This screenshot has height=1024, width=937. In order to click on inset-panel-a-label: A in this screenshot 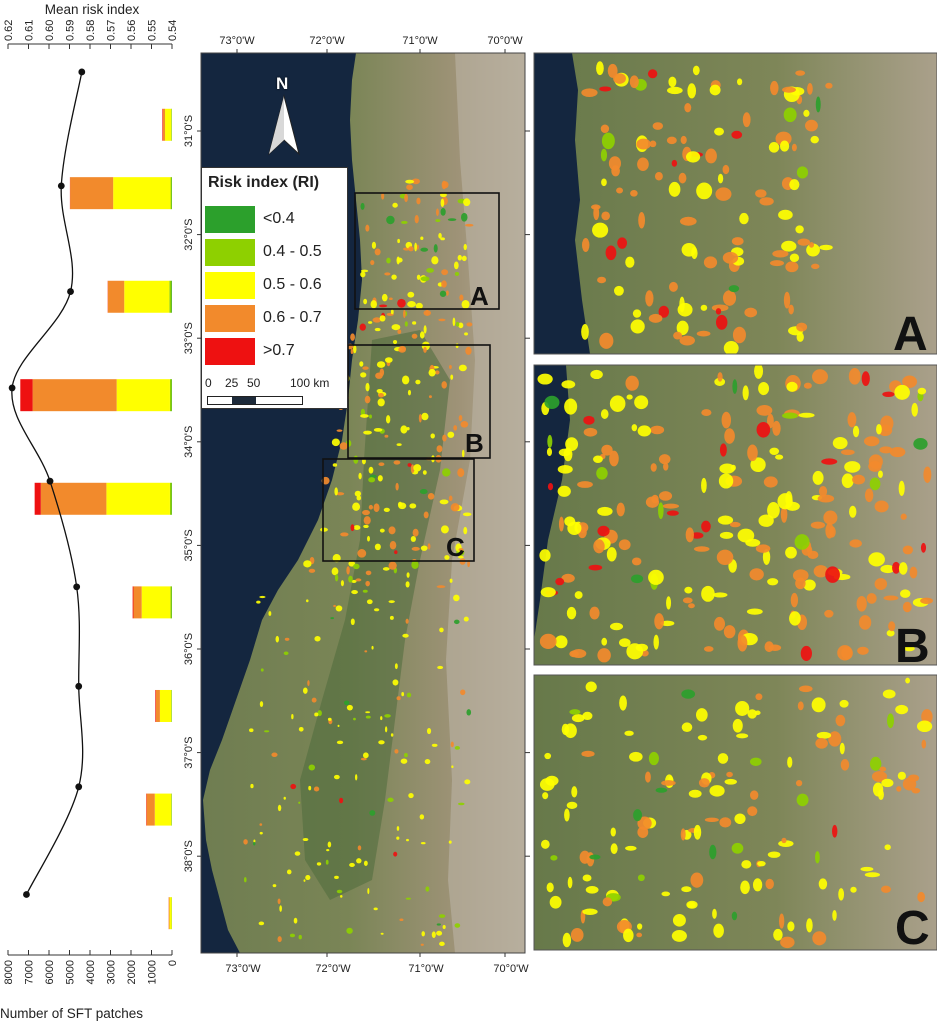, I will do `click(910, 334)`.